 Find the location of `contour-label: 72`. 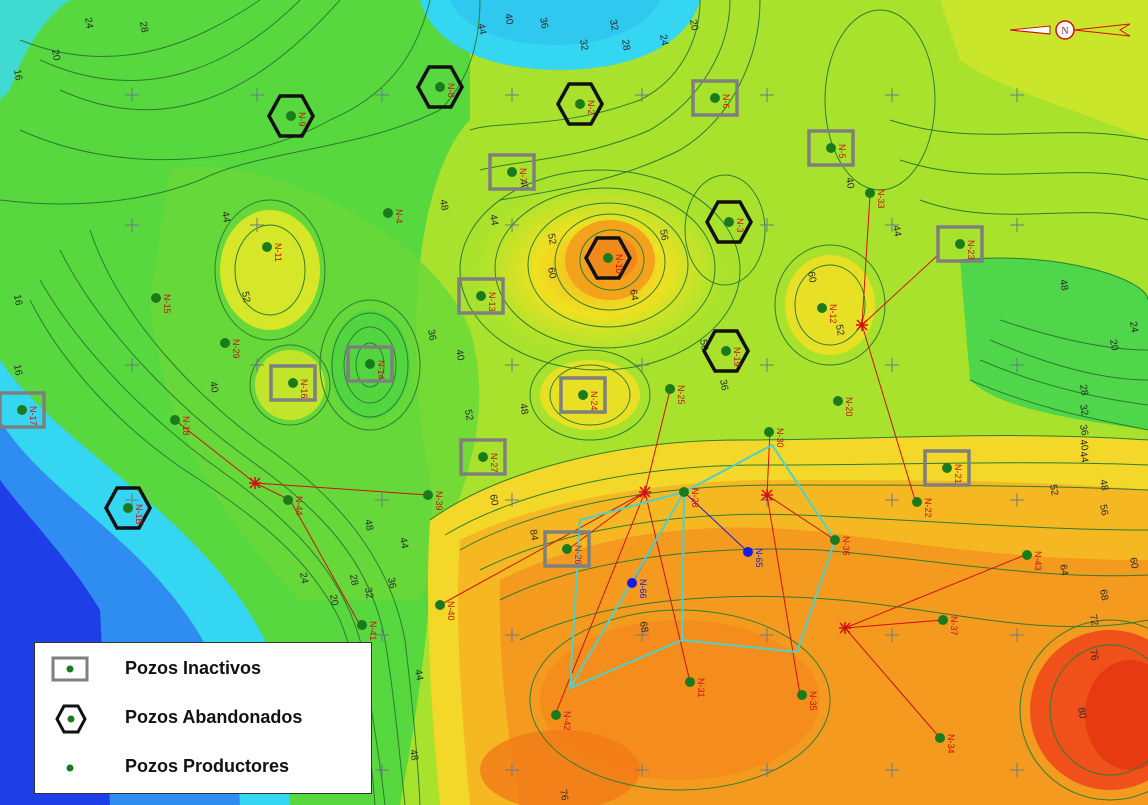

contour-label: 72 is located at coordinates (1093, 620).